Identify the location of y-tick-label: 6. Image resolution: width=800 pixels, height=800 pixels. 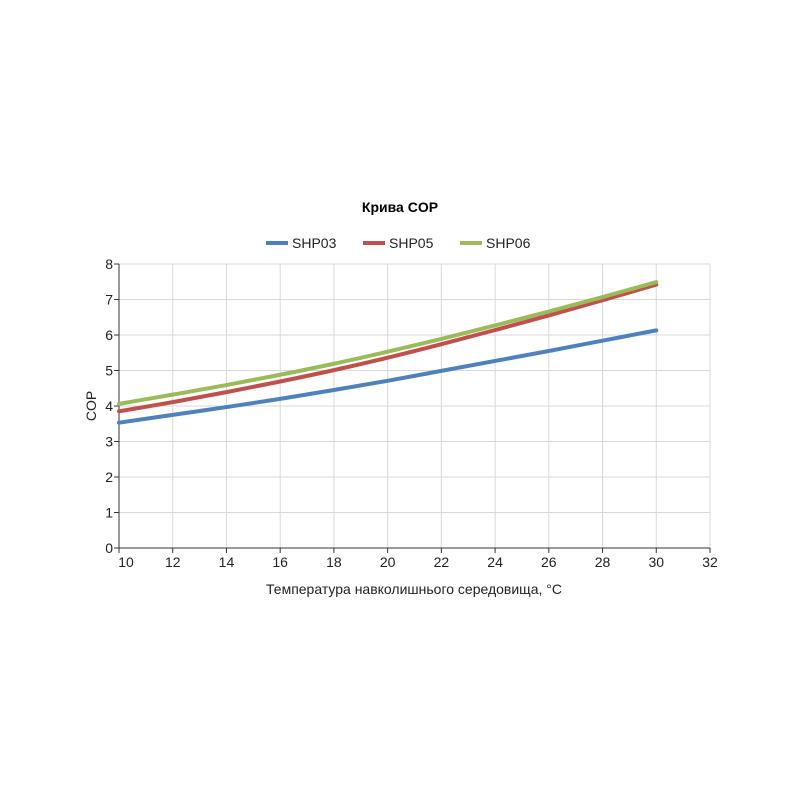
(109, 335).